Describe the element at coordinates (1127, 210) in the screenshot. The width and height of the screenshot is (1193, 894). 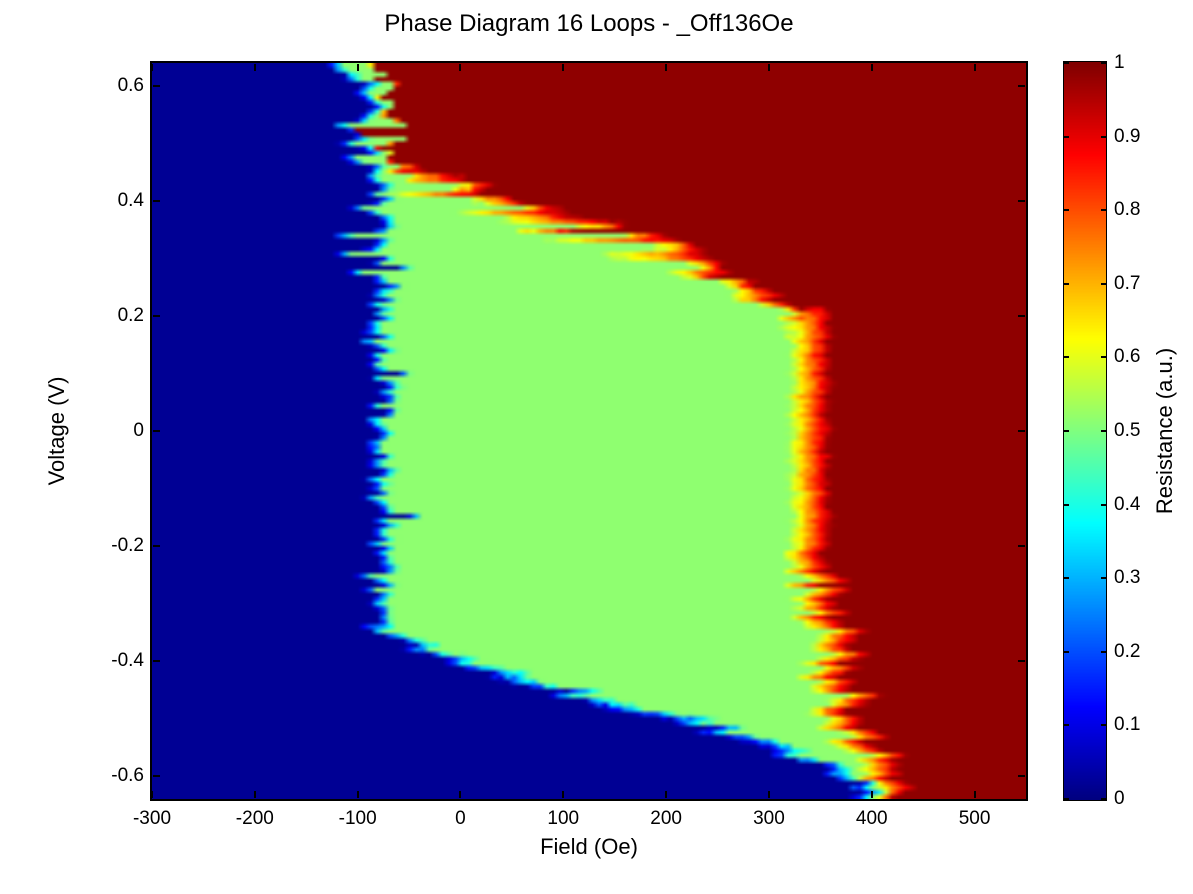
I see `colorbar-tick-label: 0.8` at that location.